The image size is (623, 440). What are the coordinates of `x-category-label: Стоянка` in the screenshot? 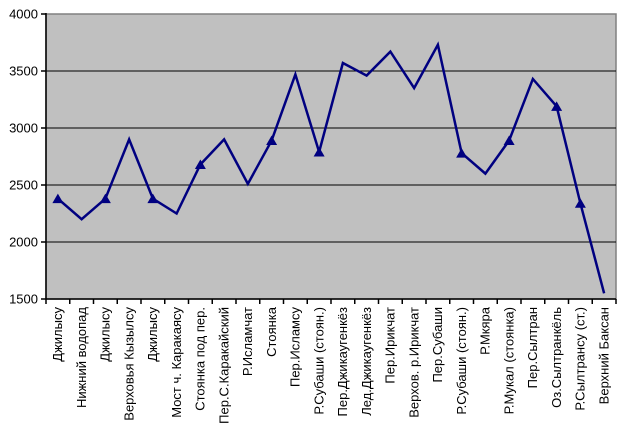 It's located at (271, 331).